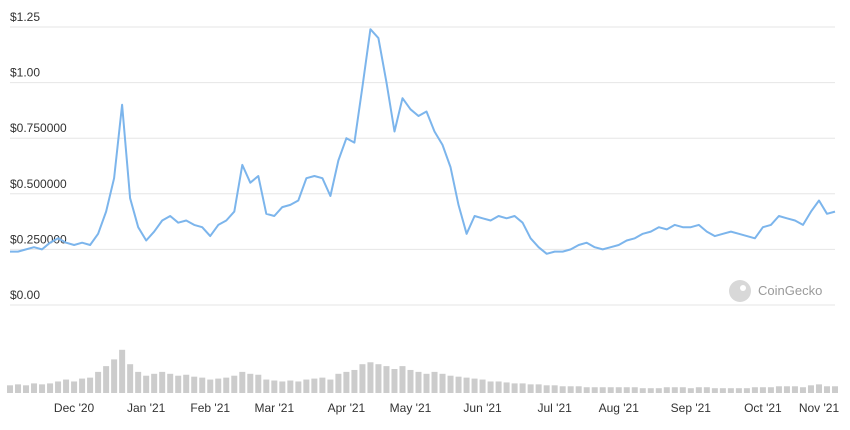 The height and width of the screenshot is (430, 850). I want to click on x-tick-label: Dec '20, so click(74, 408).